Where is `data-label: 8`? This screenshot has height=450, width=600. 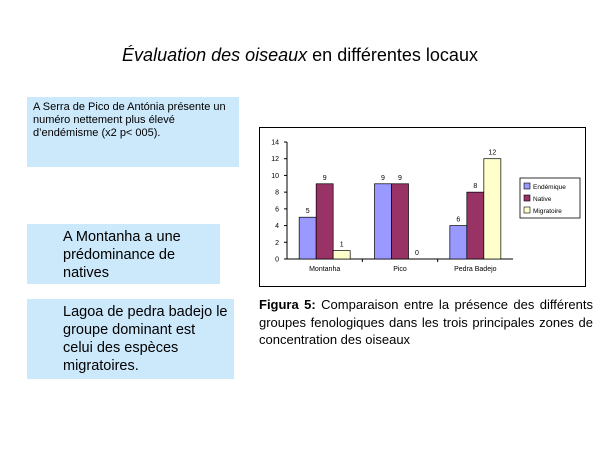 data-label: 8 is located at coordinates (475, 186).